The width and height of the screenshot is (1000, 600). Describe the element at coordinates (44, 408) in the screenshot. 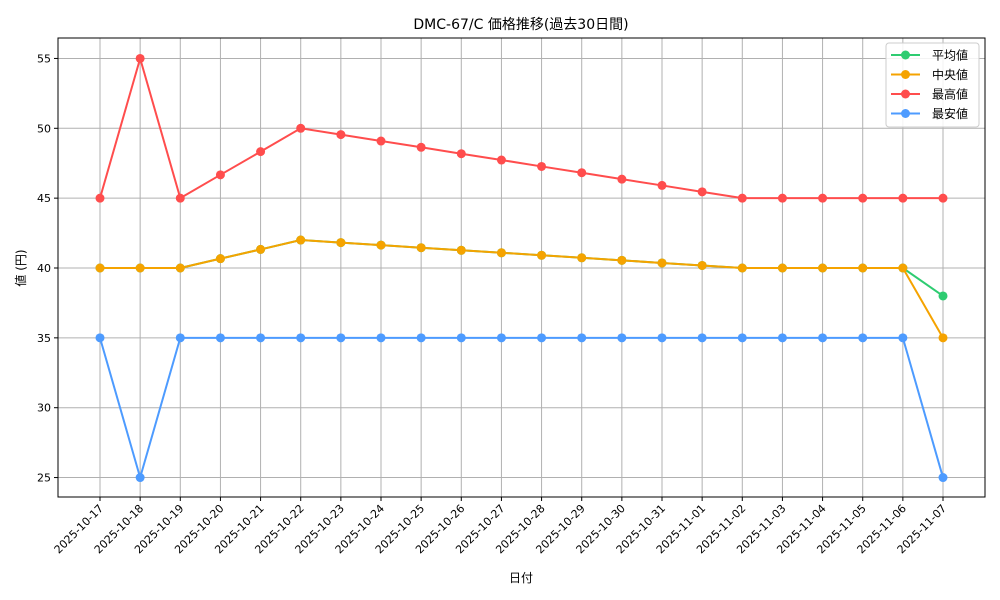

I see `y-tick-label: 30` at that location.